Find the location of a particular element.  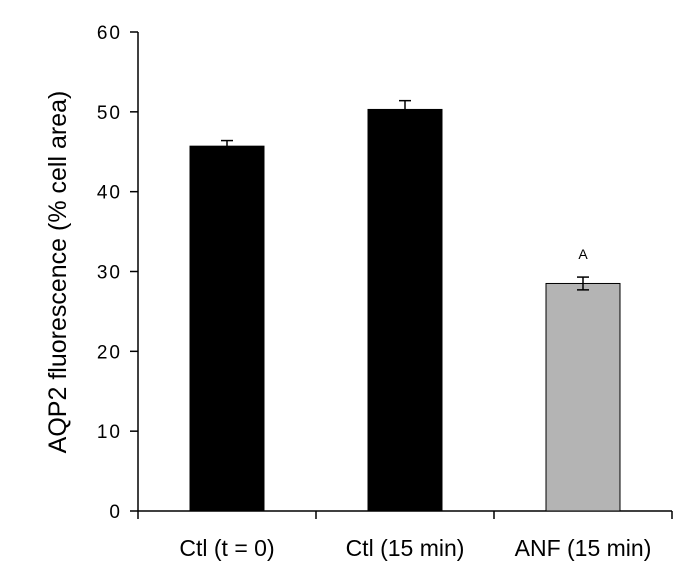

x-category-labels: Ctl (t = 0) Ctl (15 min) ANF (15 min) is located at coordinates (415, 548).